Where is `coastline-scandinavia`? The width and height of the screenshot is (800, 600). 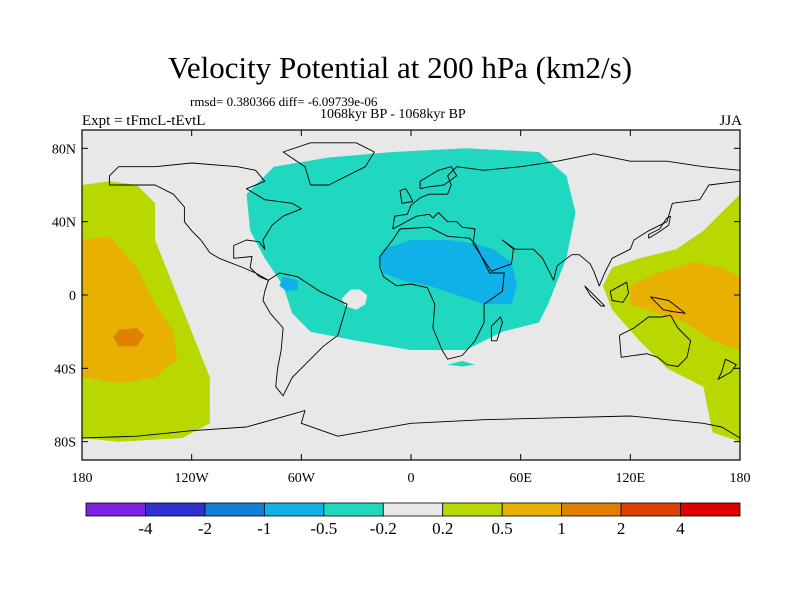
coastline-scandinavia is located at coordinates (438, 178).